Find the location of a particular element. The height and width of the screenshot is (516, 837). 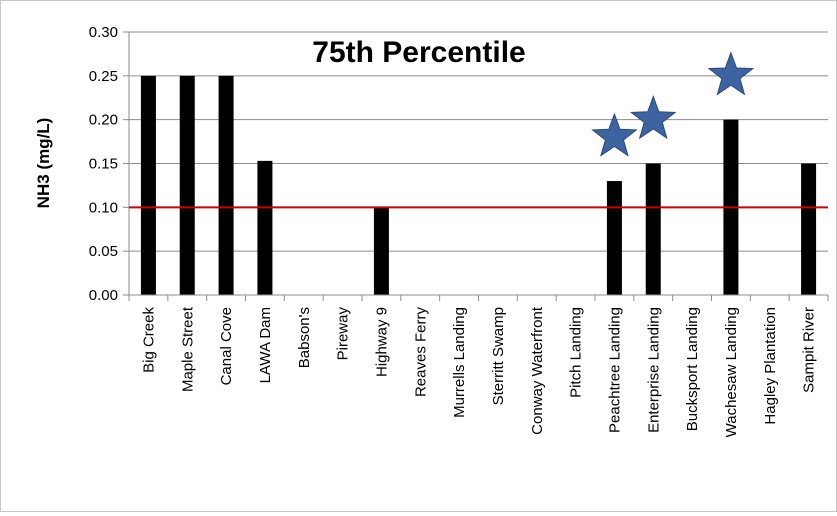

y-tick-label: 0.15 is located at coordinates (103, 164).